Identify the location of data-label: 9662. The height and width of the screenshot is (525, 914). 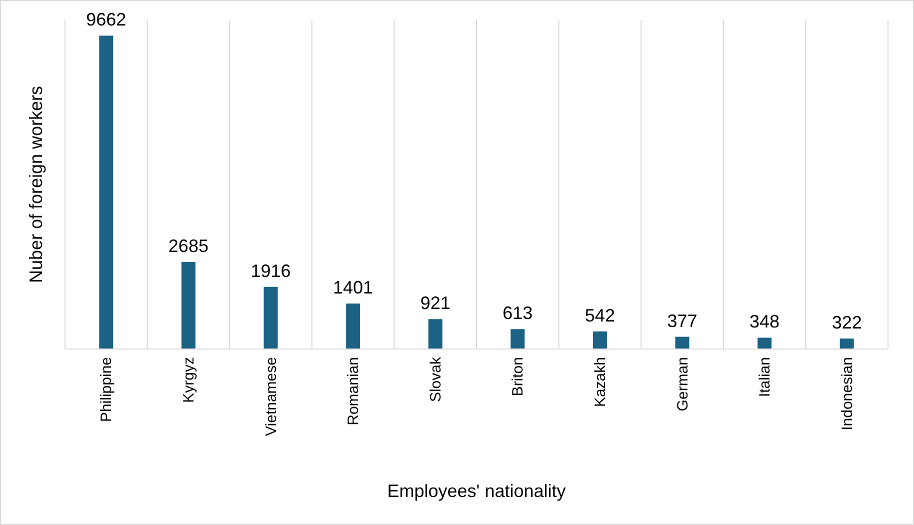
(106, 20).